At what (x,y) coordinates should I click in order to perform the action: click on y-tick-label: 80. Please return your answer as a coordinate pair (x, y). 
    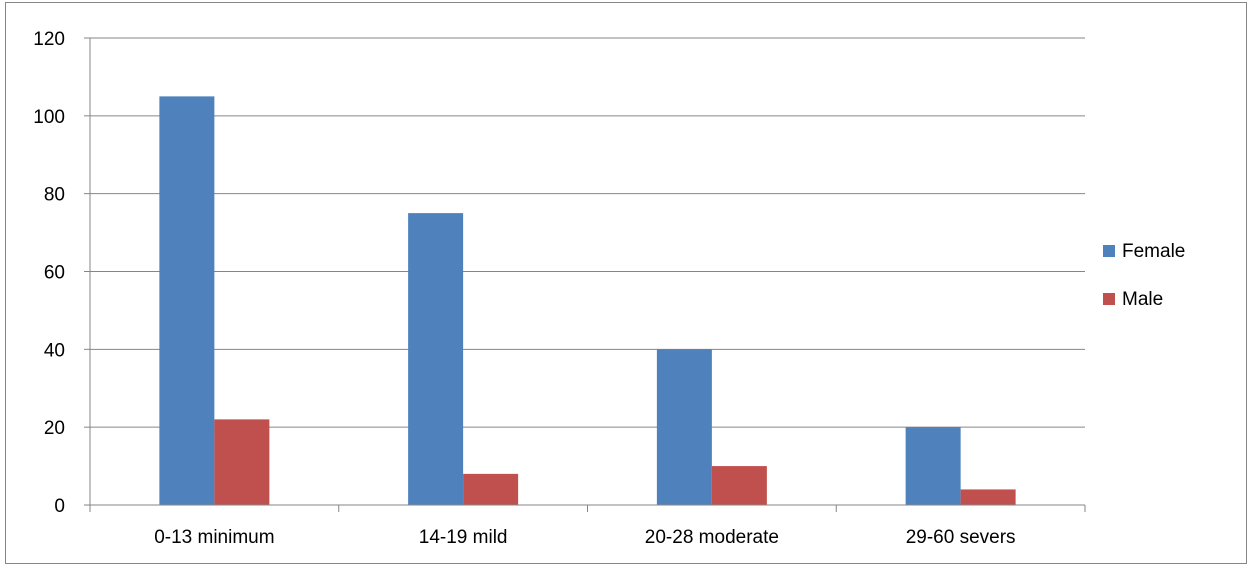
    Looking at the image, I should click on (54, 195).